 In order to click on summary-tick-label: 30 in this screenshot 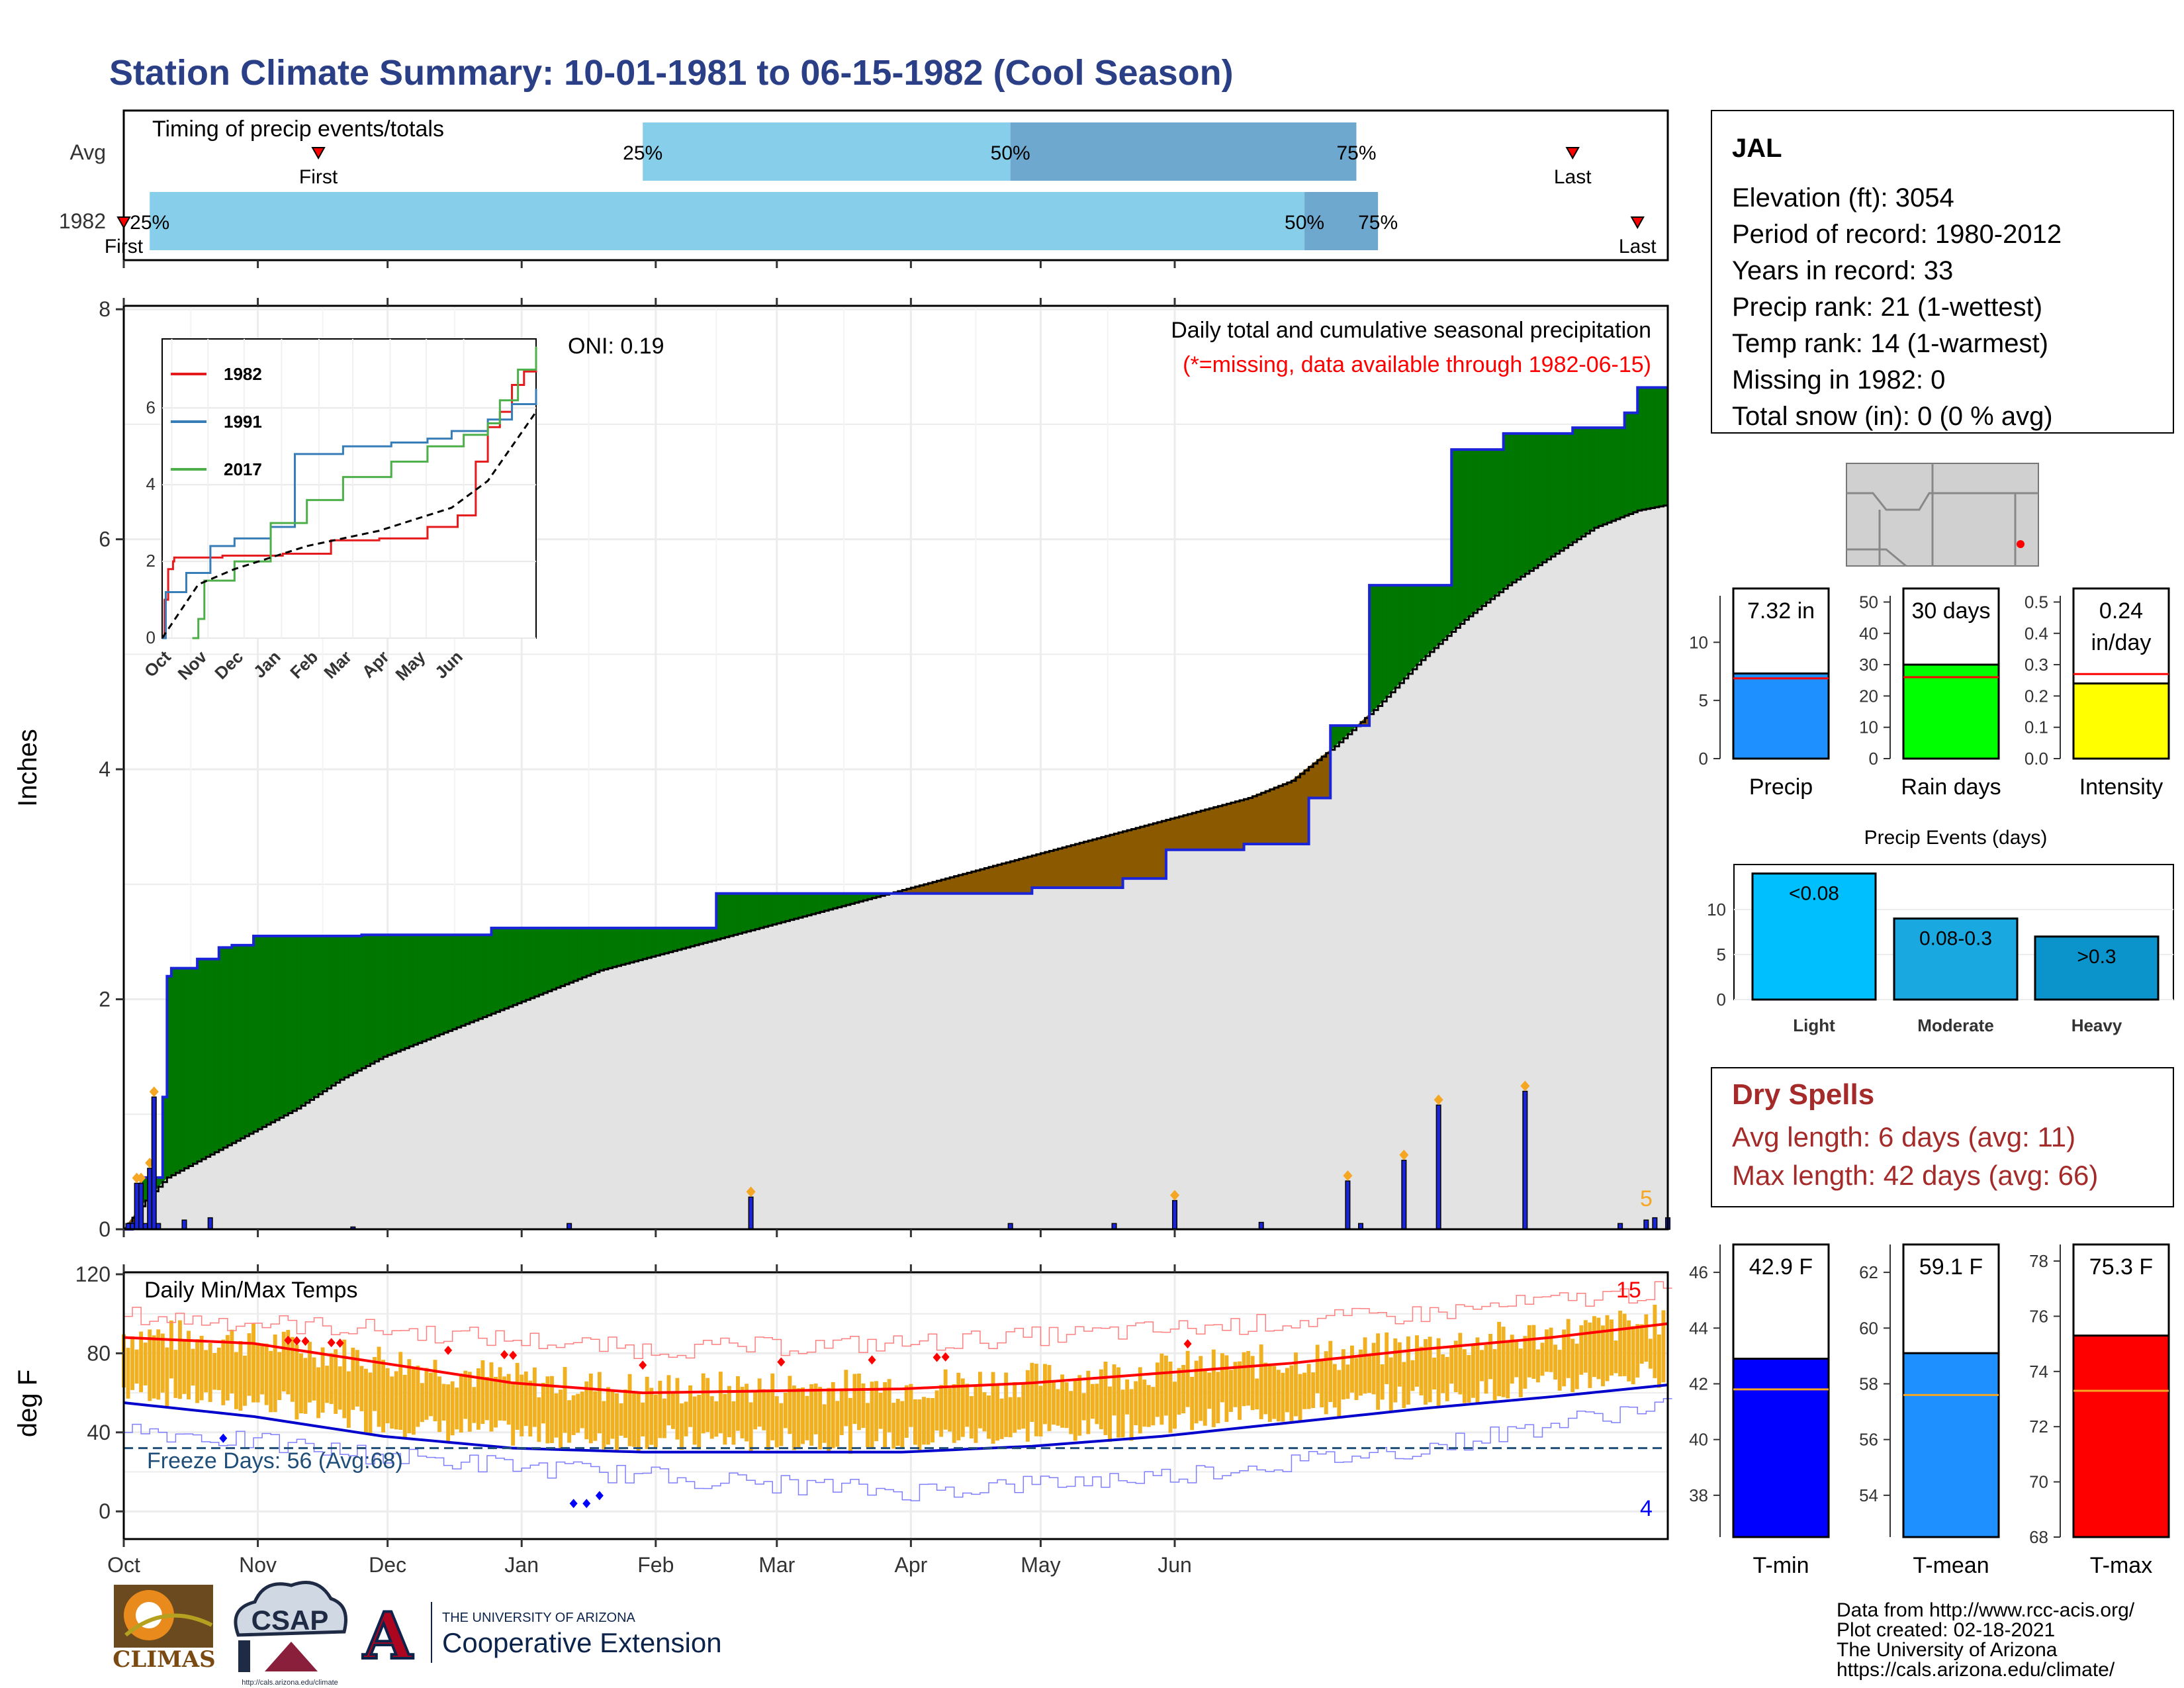, I will do `click(1868, 665)`.